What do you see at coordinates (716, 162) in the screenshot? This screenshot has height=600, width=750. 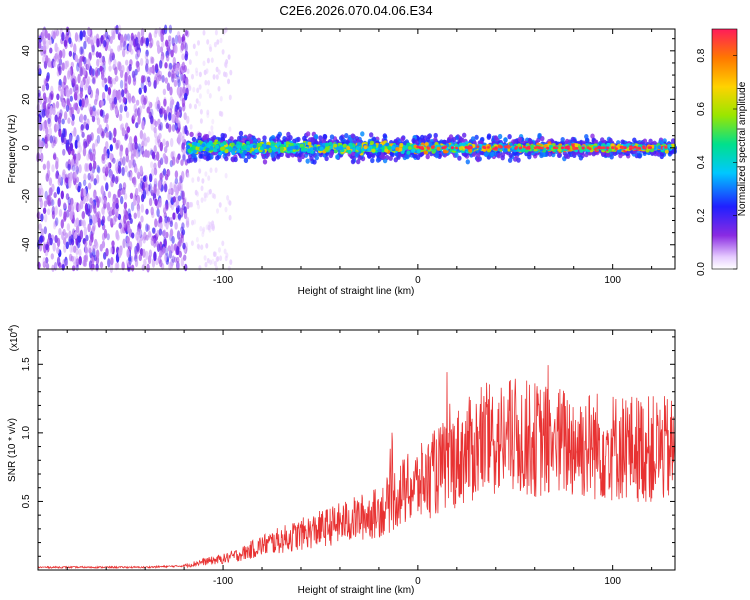 I see `colorbar-ticks: 0.00.20.40.60.8` at bounding box center [716, 162].